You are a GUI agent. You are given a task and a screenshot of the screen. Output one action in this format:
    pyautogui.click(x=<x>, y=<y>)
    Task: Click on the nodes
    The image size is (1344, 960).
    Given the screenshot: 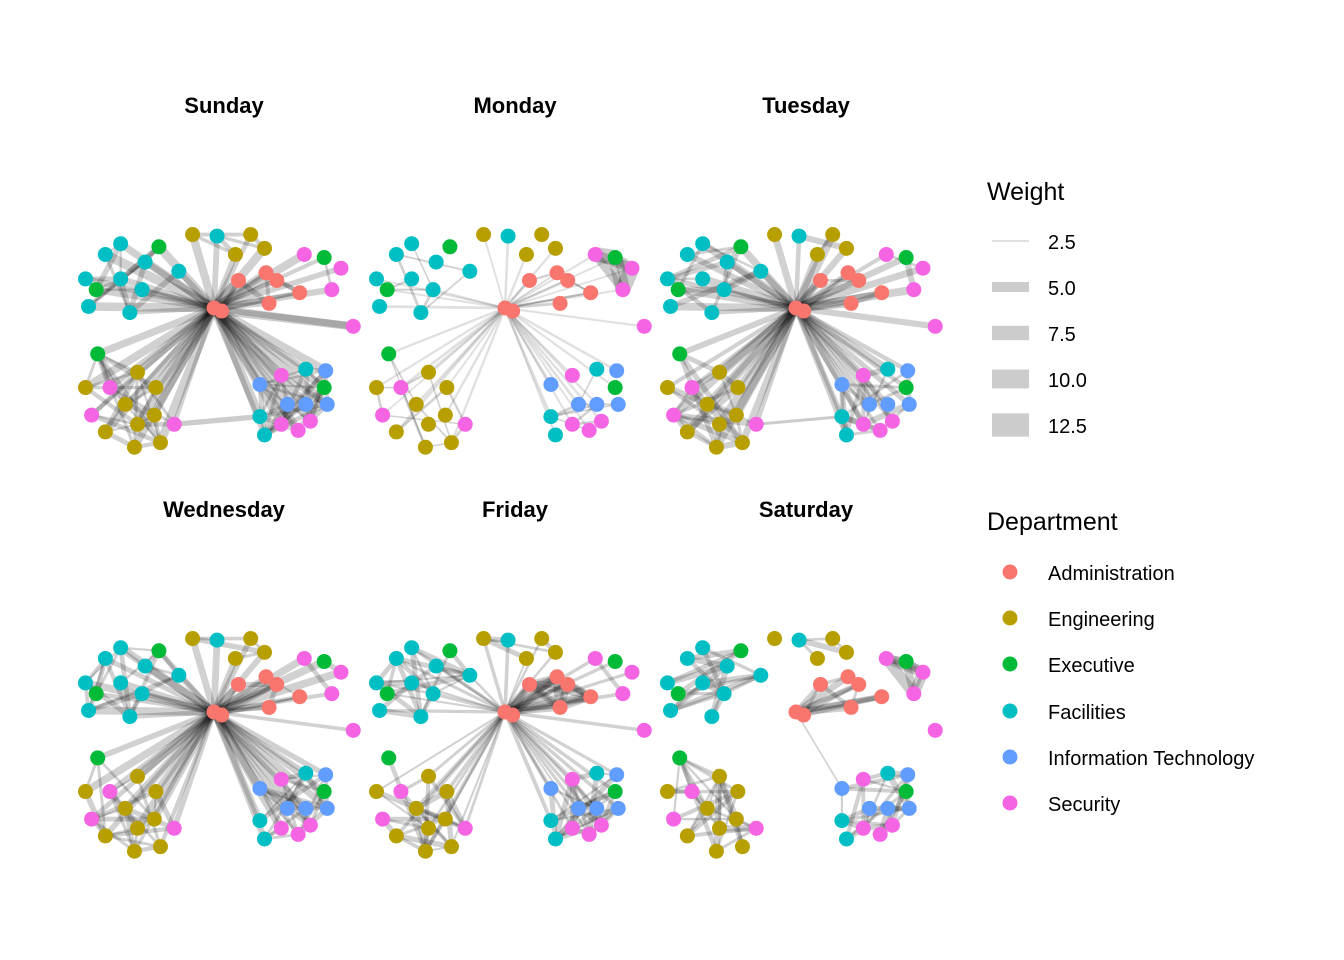 What is the action you would take?
    pyautogui.click(x=801, y=341)
    